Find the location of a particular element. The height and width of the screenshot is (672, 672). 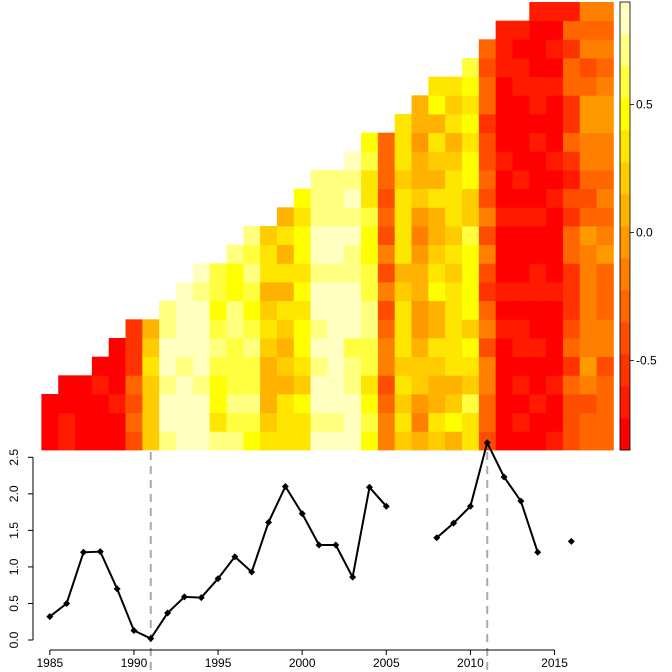

x-tick-label: 2010 is located at coordinates (470, 663).